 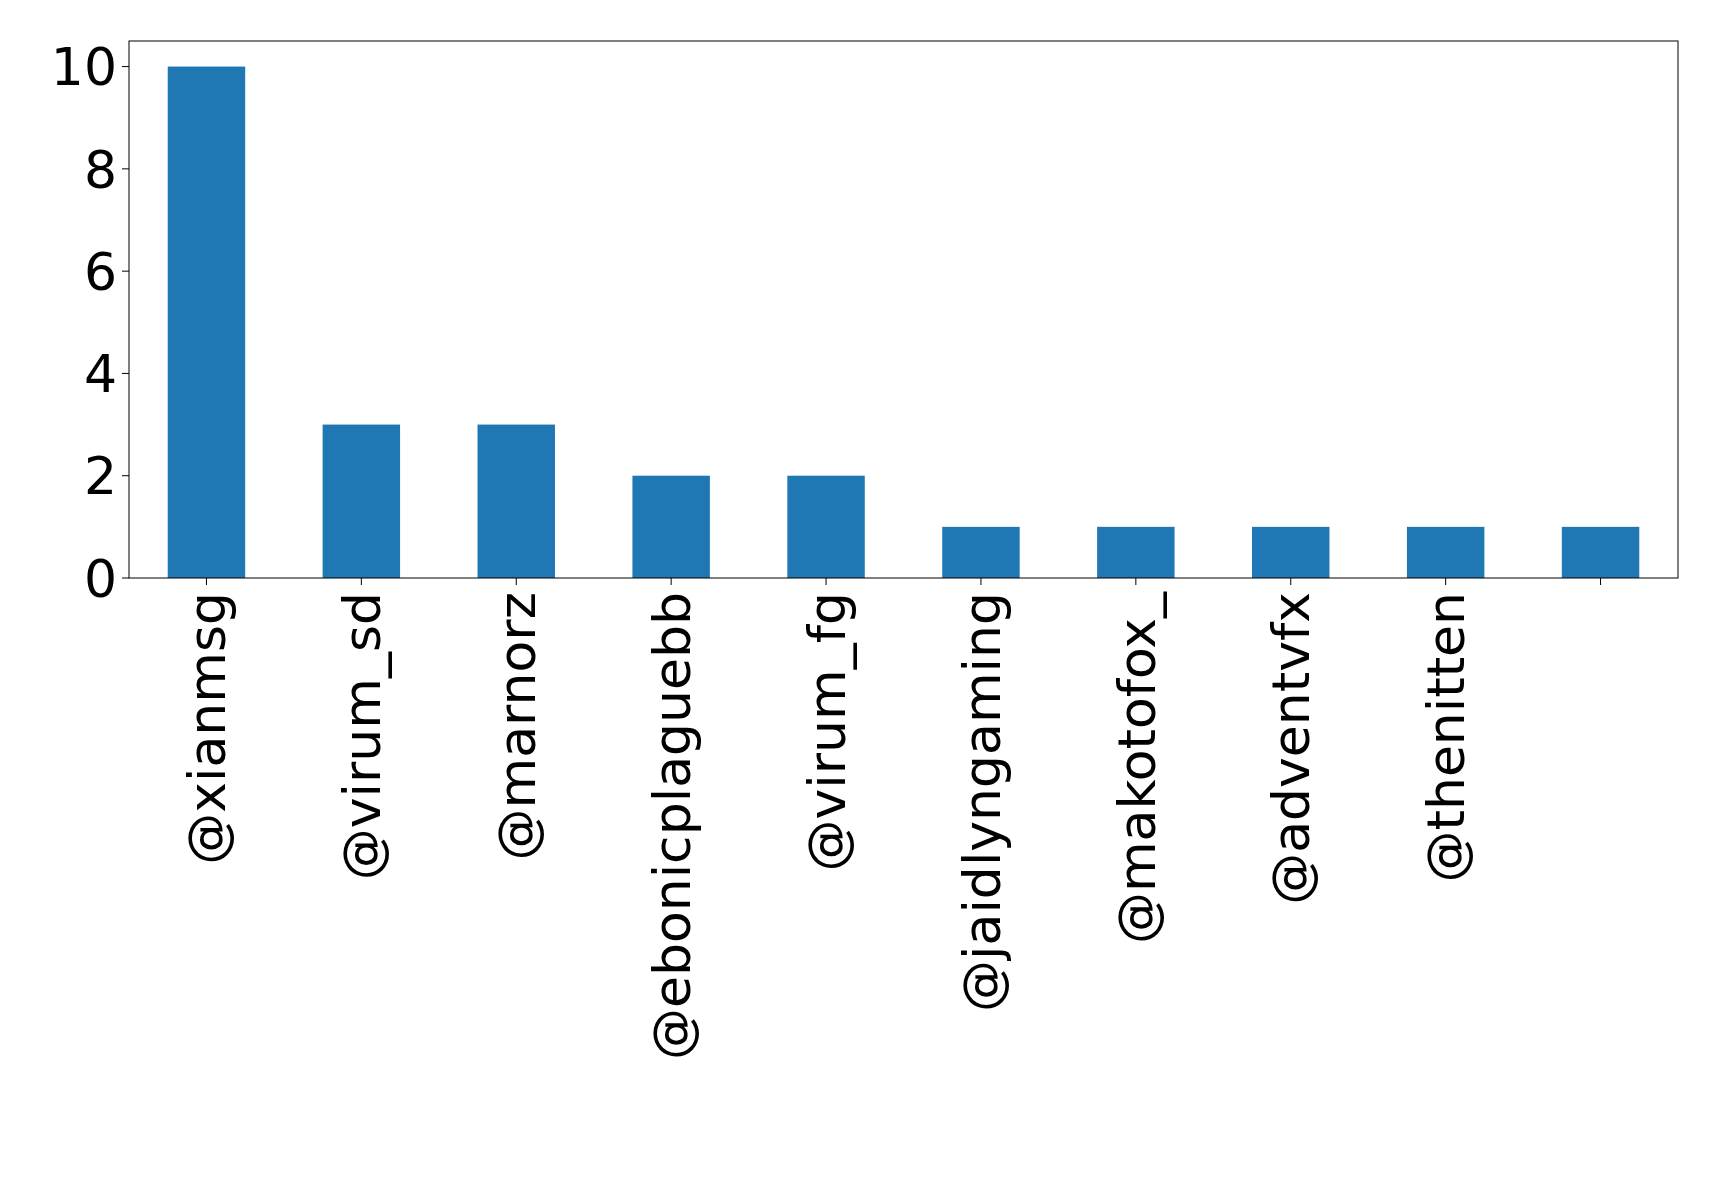 What do you see at coordinates (981, 802) in the screenshot?
I see `x-tick-label: @jaidlyngaming` at bounding box center [981, 802].